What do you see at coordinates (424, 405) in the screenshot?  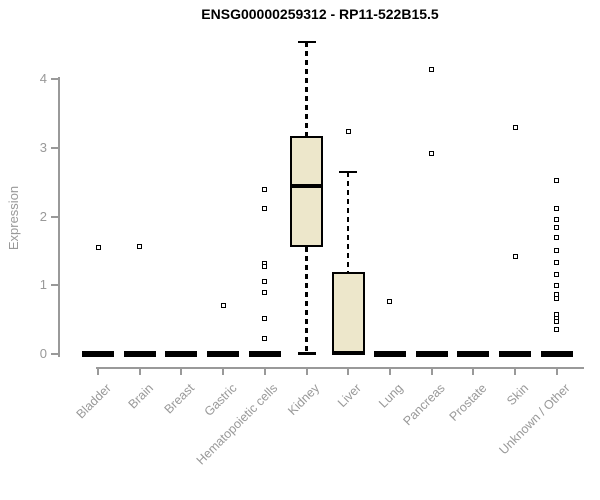 I see `x-tick-label: Pancreas` at bounding box center [424, 405].